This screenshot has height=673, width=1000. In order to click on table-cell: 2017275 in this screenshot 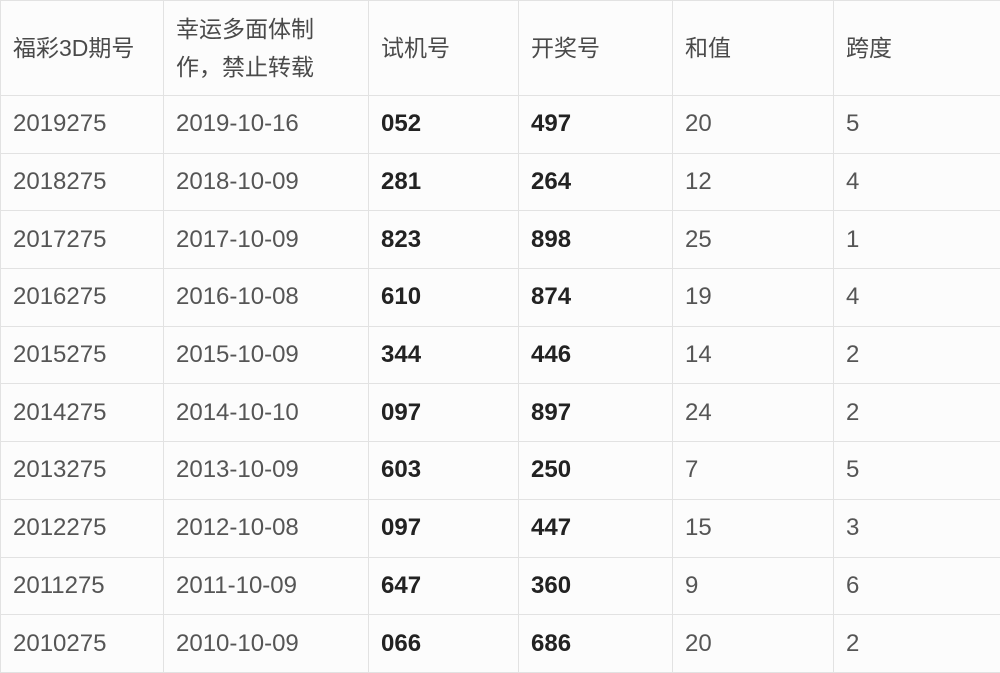, I will do `click(82, 240)`.